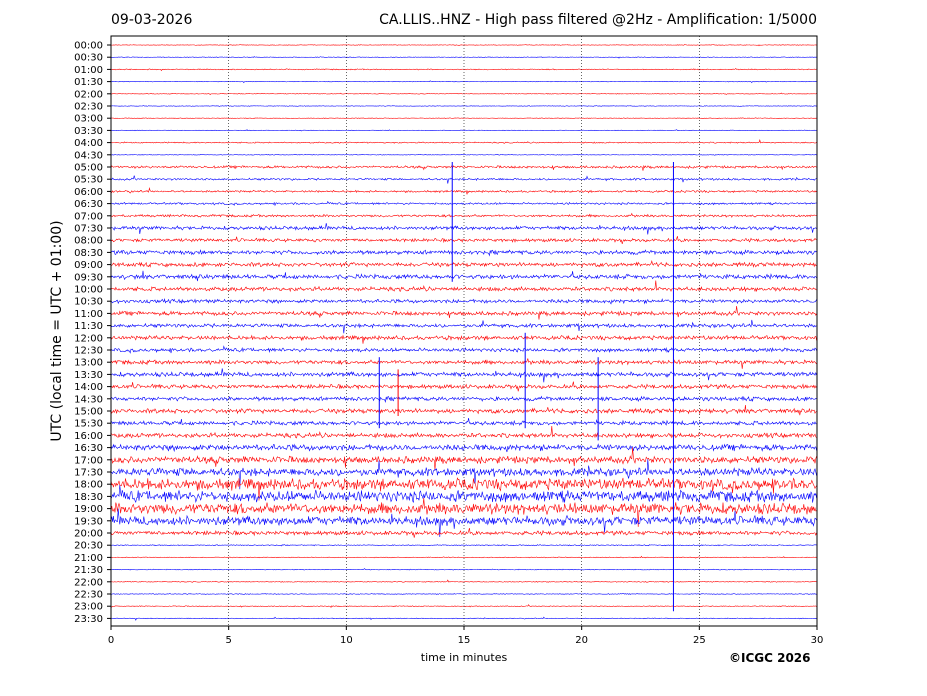 The image size is (927, 696). Describe the element at coordinates (88, 387) in the screenshot. I see `y-tick-label-1400: 14:00` at that location.